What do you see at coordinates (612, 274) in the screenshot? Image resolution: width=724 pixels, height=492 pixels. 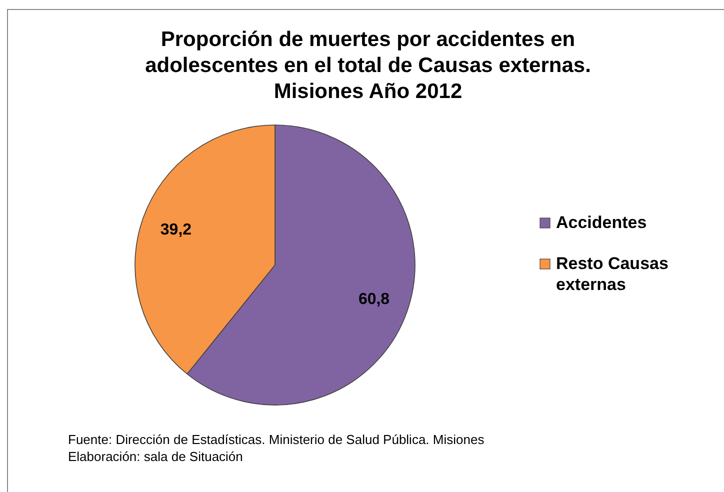 I see `legend-label: Resto Causas externas` at bounding box center [612, 274].